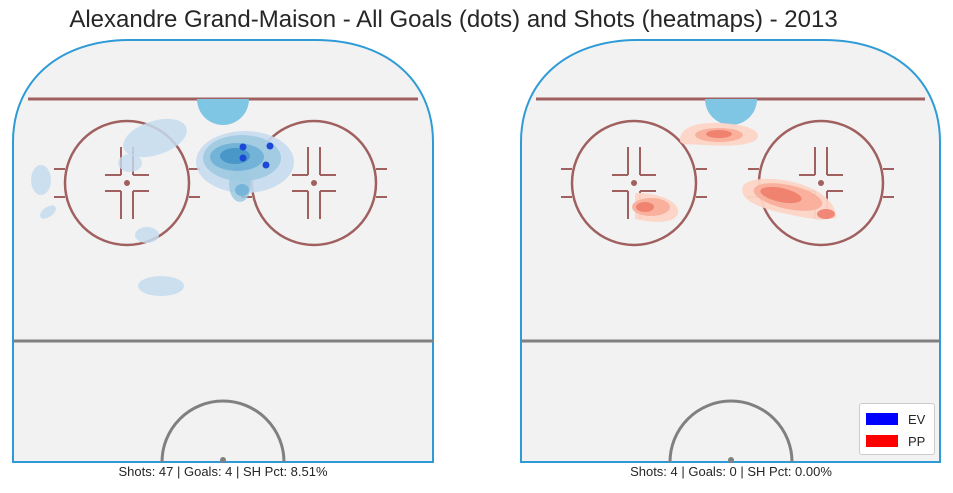  I want to click on legend: EV PP, so click(897, 429).